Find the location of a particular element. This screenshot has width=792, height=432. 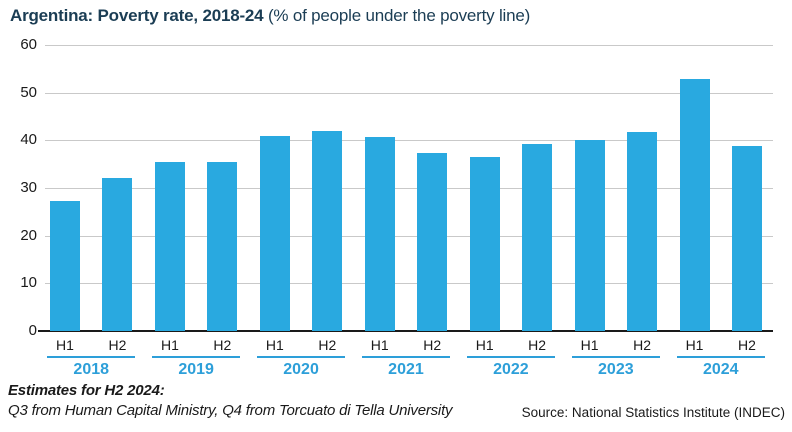

half-year-label-h1-2019: H1 is located at coordinates (169, 345).